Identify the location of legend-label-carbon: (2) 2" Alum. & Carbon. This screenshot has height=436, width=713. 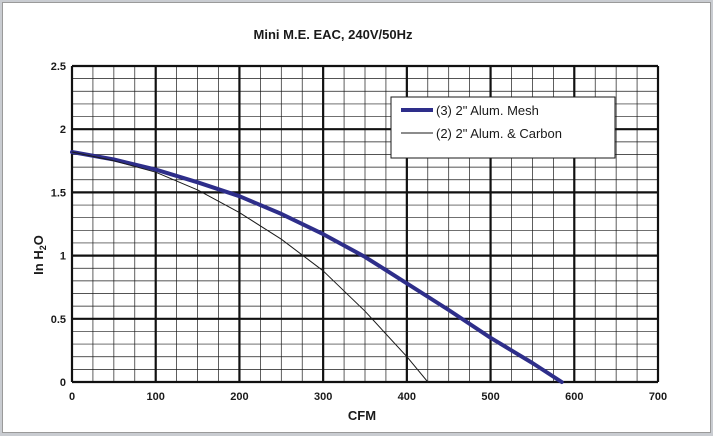
(499, 133).